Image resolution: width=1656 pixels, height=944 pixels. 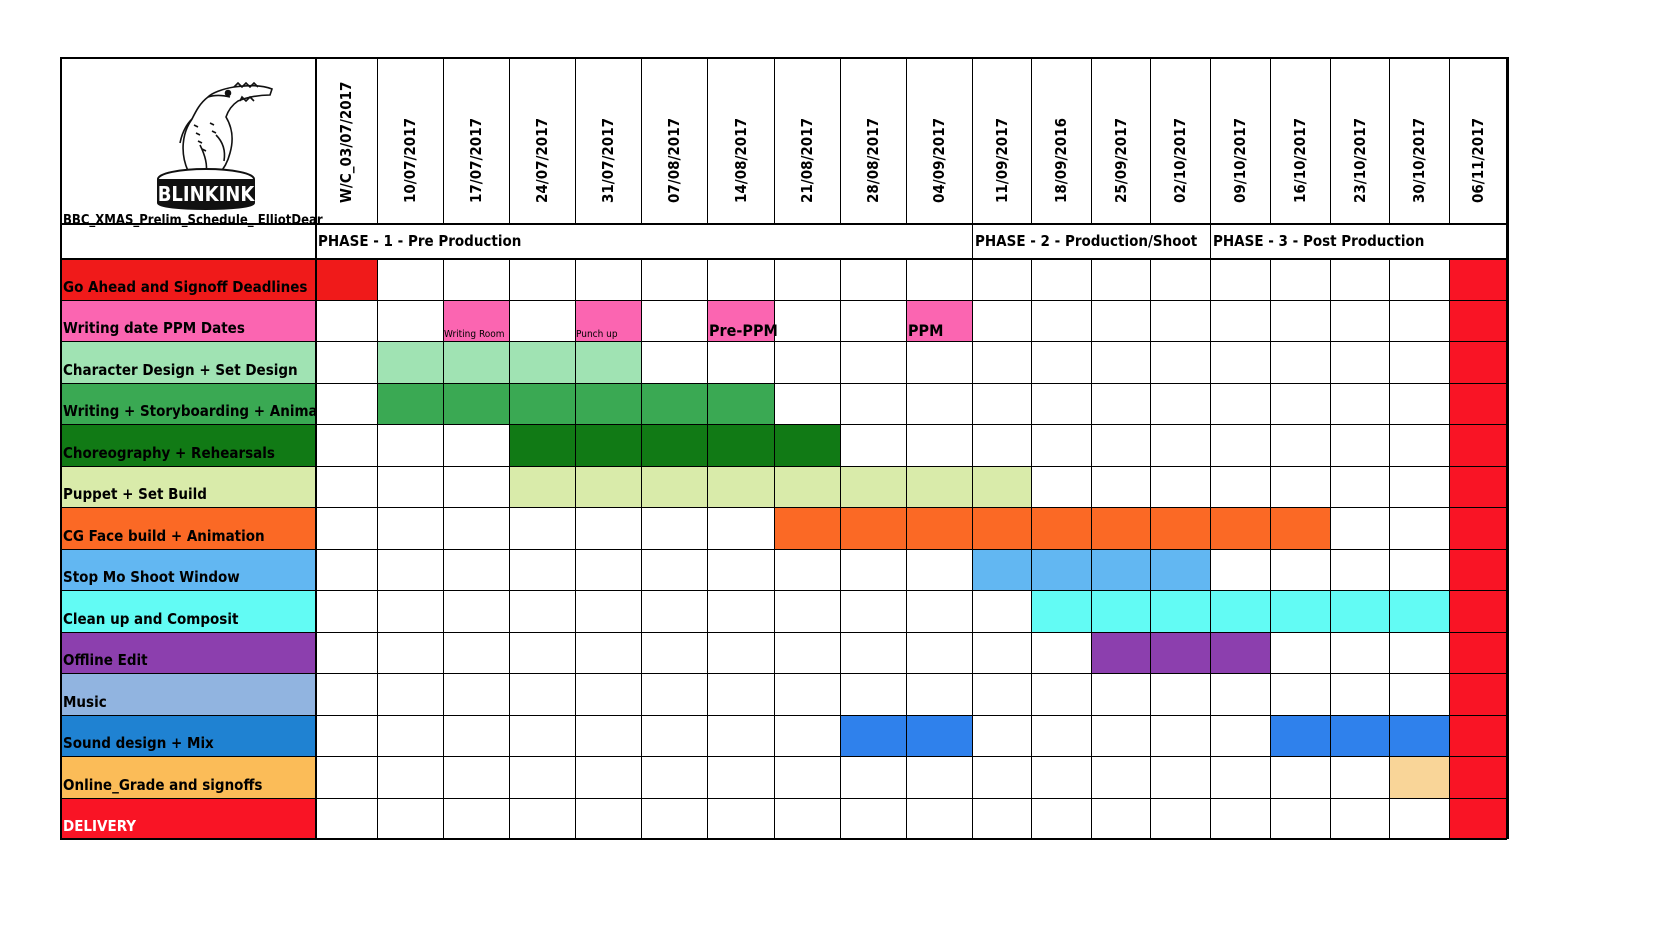 I want to click on week-header-cell: 09/10/2017, so click(x=1240, y=140).